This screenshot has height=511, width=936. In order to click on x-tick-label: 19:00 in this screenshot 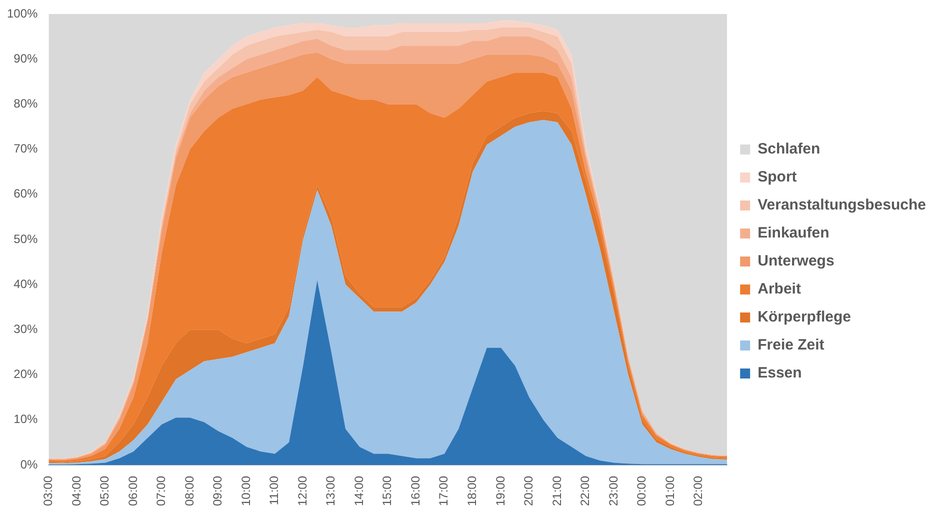, I will do `click(500, 491)`.